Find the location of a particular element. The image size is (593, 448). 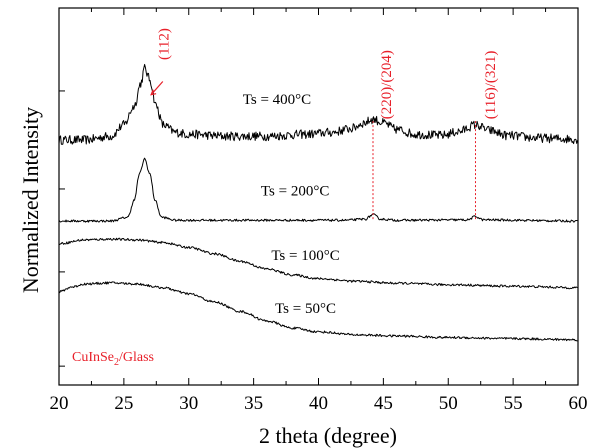

x-tick-label: 60 is located at coordinates (578, 403).